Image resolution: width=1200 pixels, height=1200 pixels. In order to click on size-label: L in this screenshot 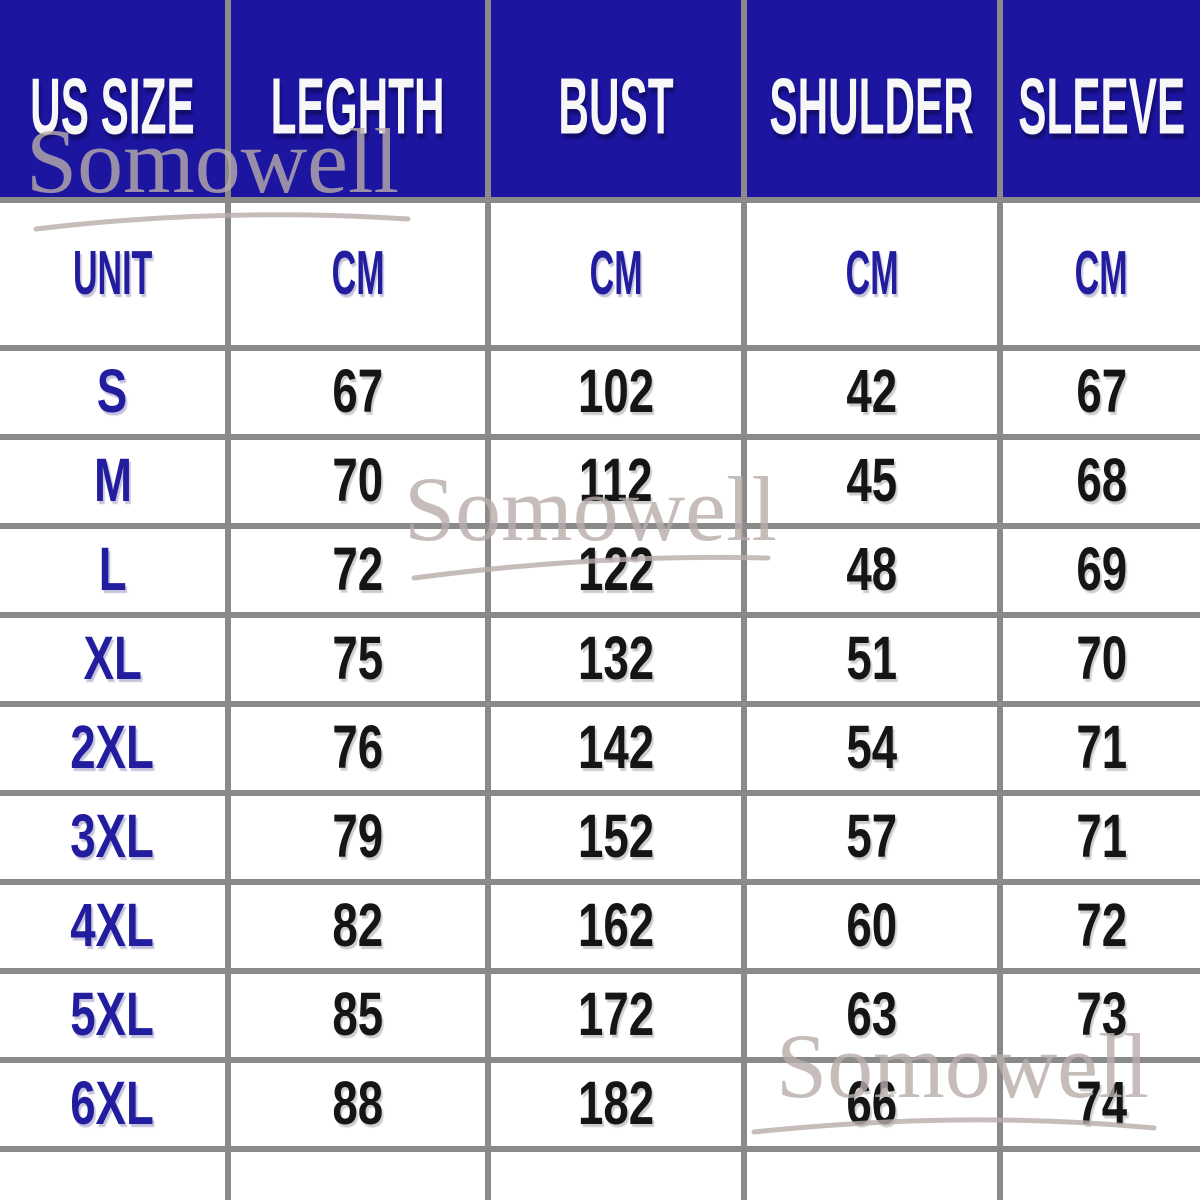, I will do `click(112, 569)`.